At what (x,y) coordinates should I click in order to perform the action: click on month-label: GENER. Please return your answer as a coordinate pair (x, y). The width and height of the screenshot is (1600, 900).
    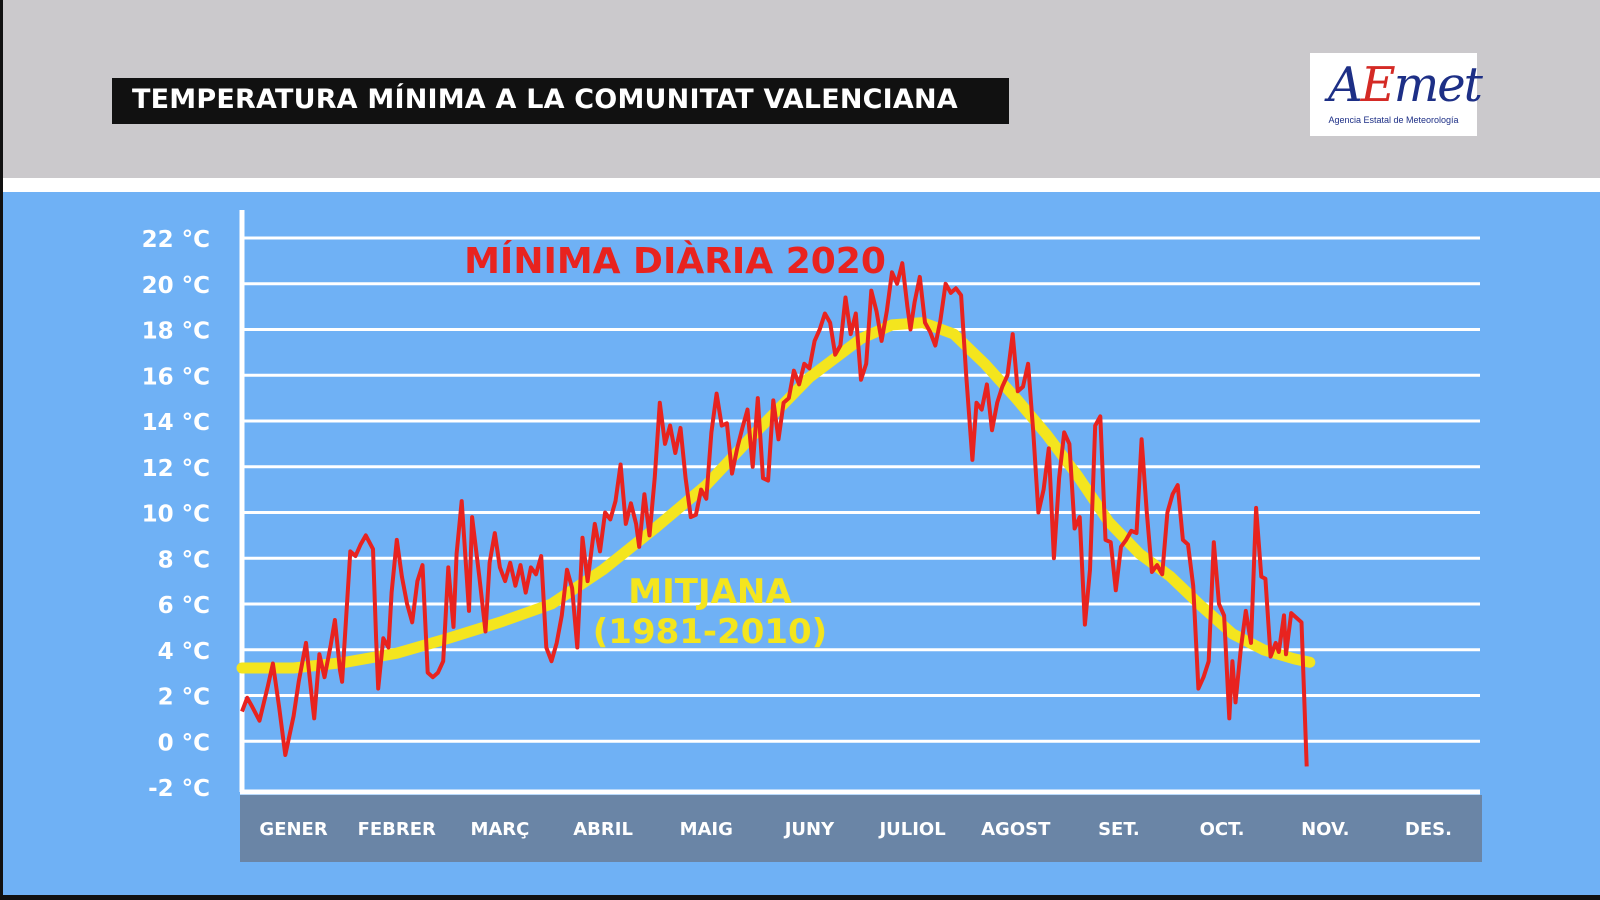
    Looking at the image, I should click on (293, 829).